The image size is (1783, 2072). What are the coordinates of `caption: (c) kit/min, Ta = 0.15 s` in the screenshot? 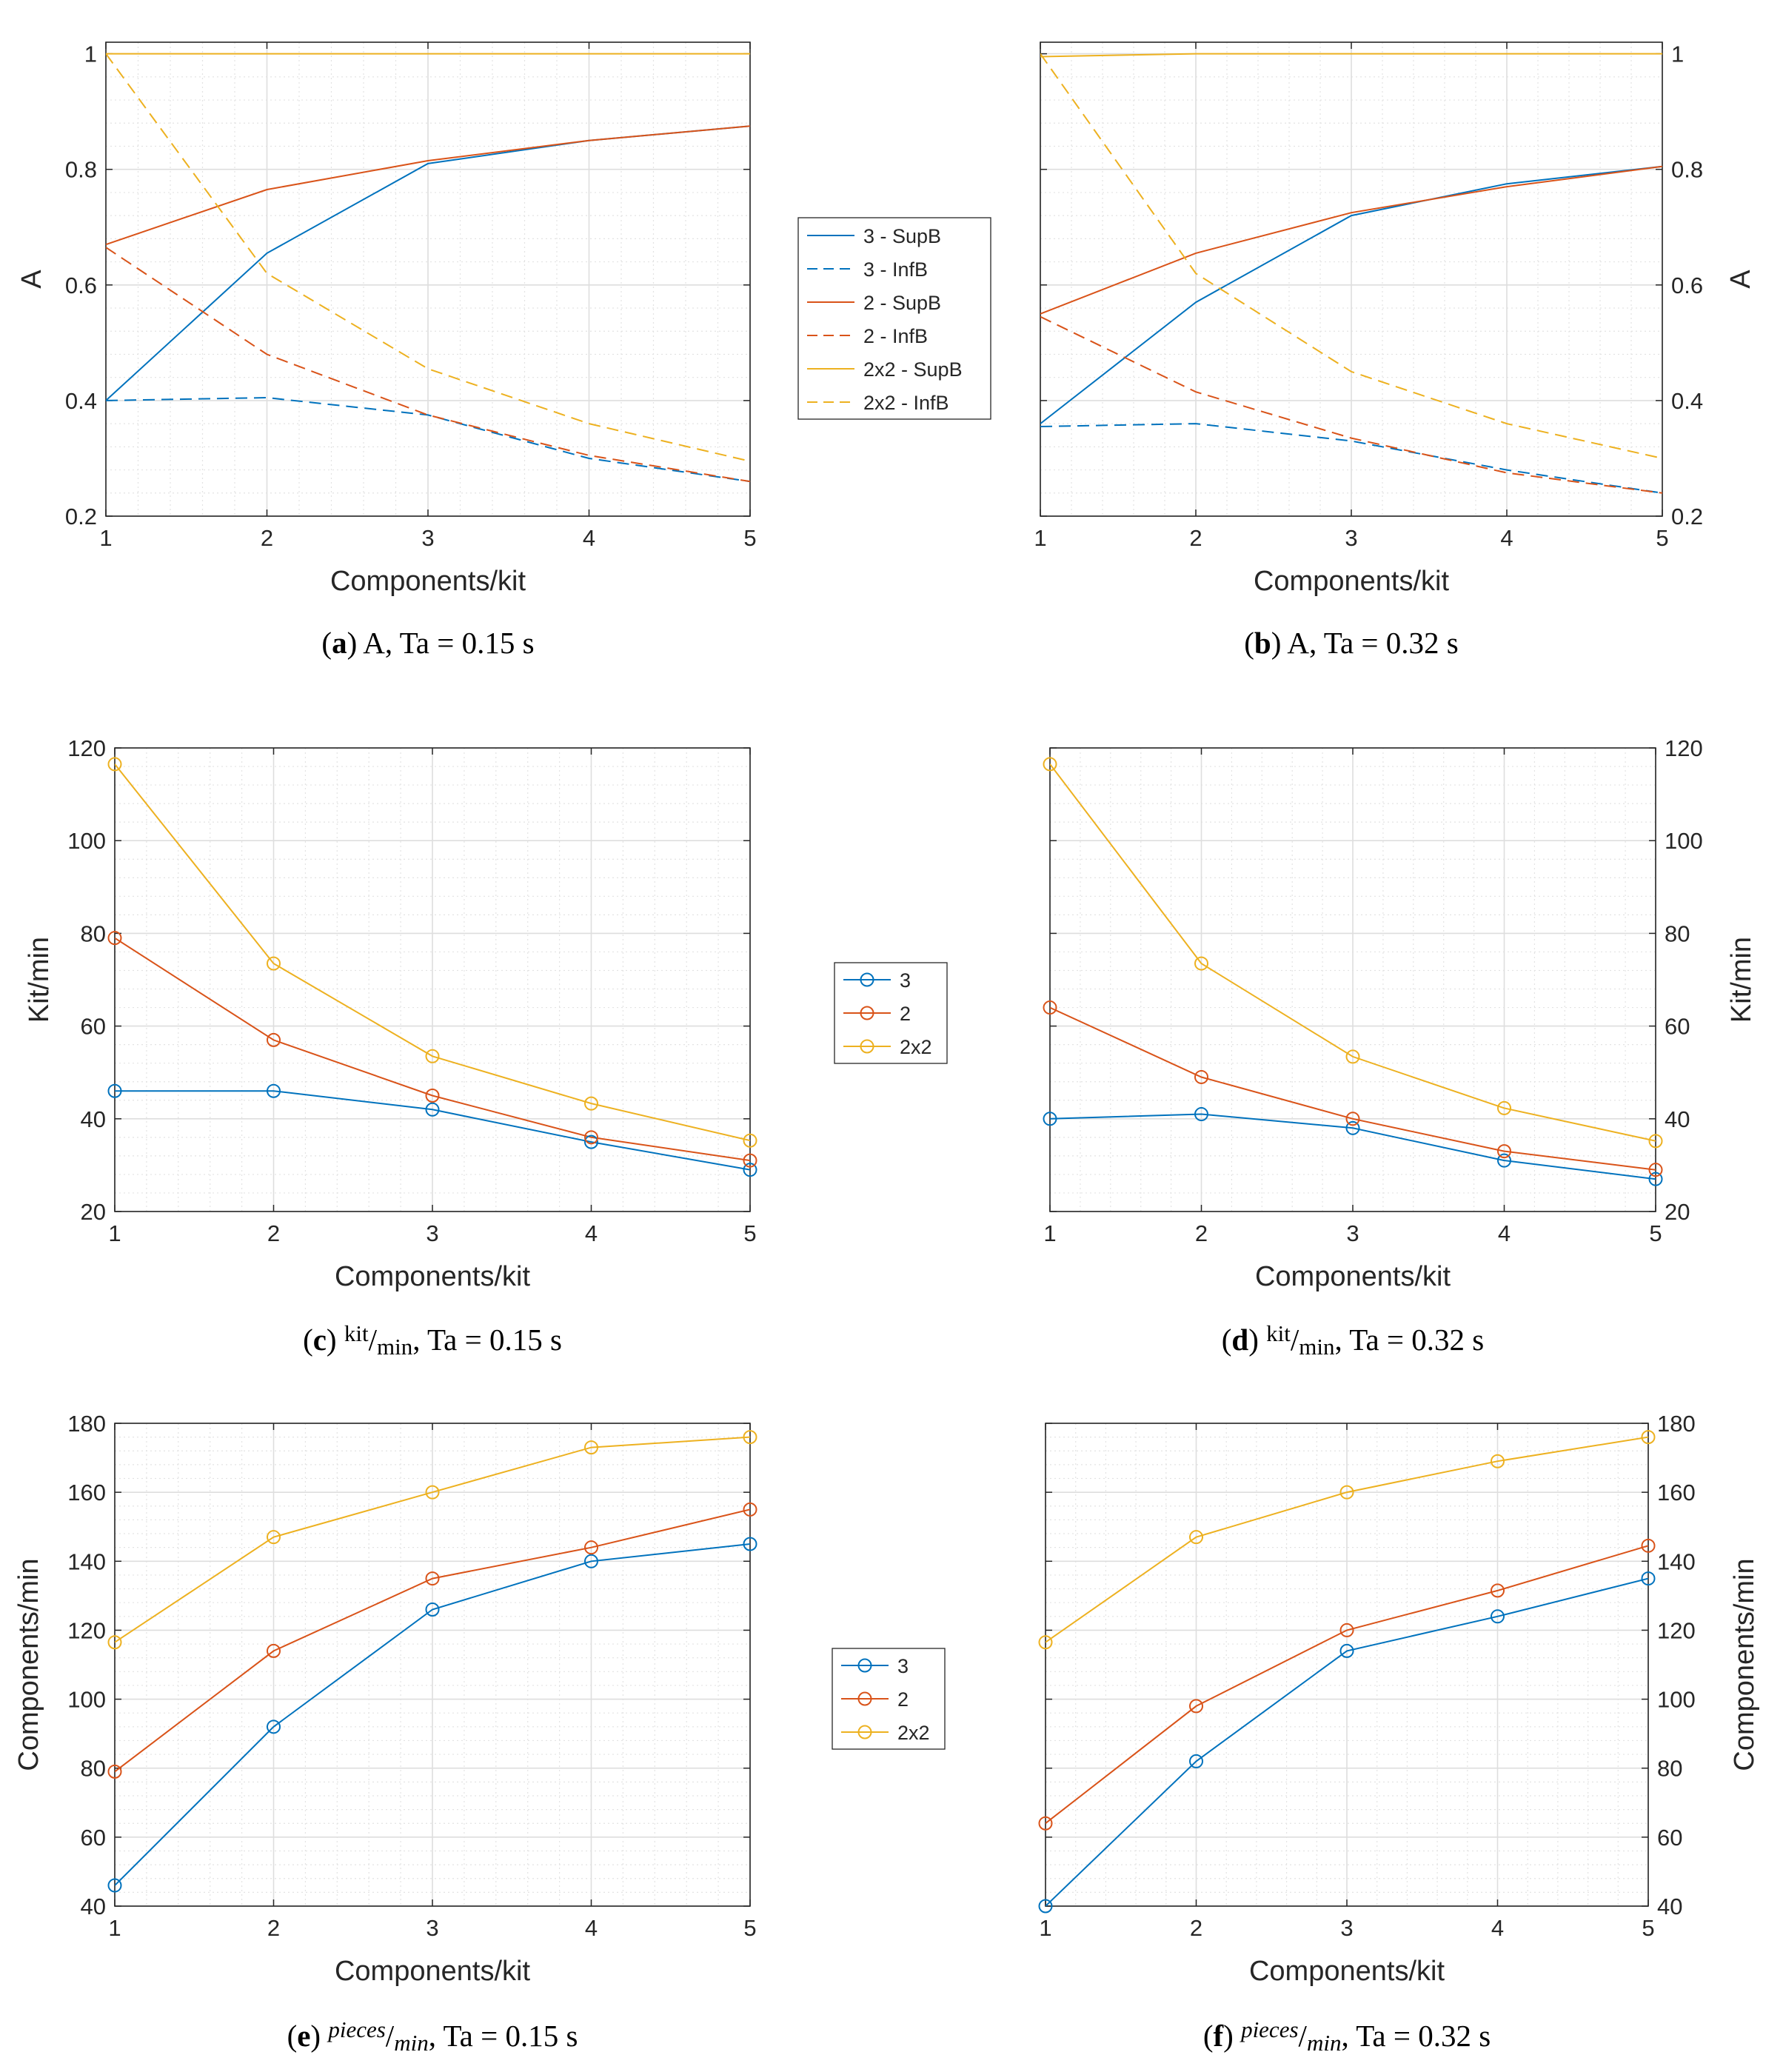 It's located at (432, 1340).